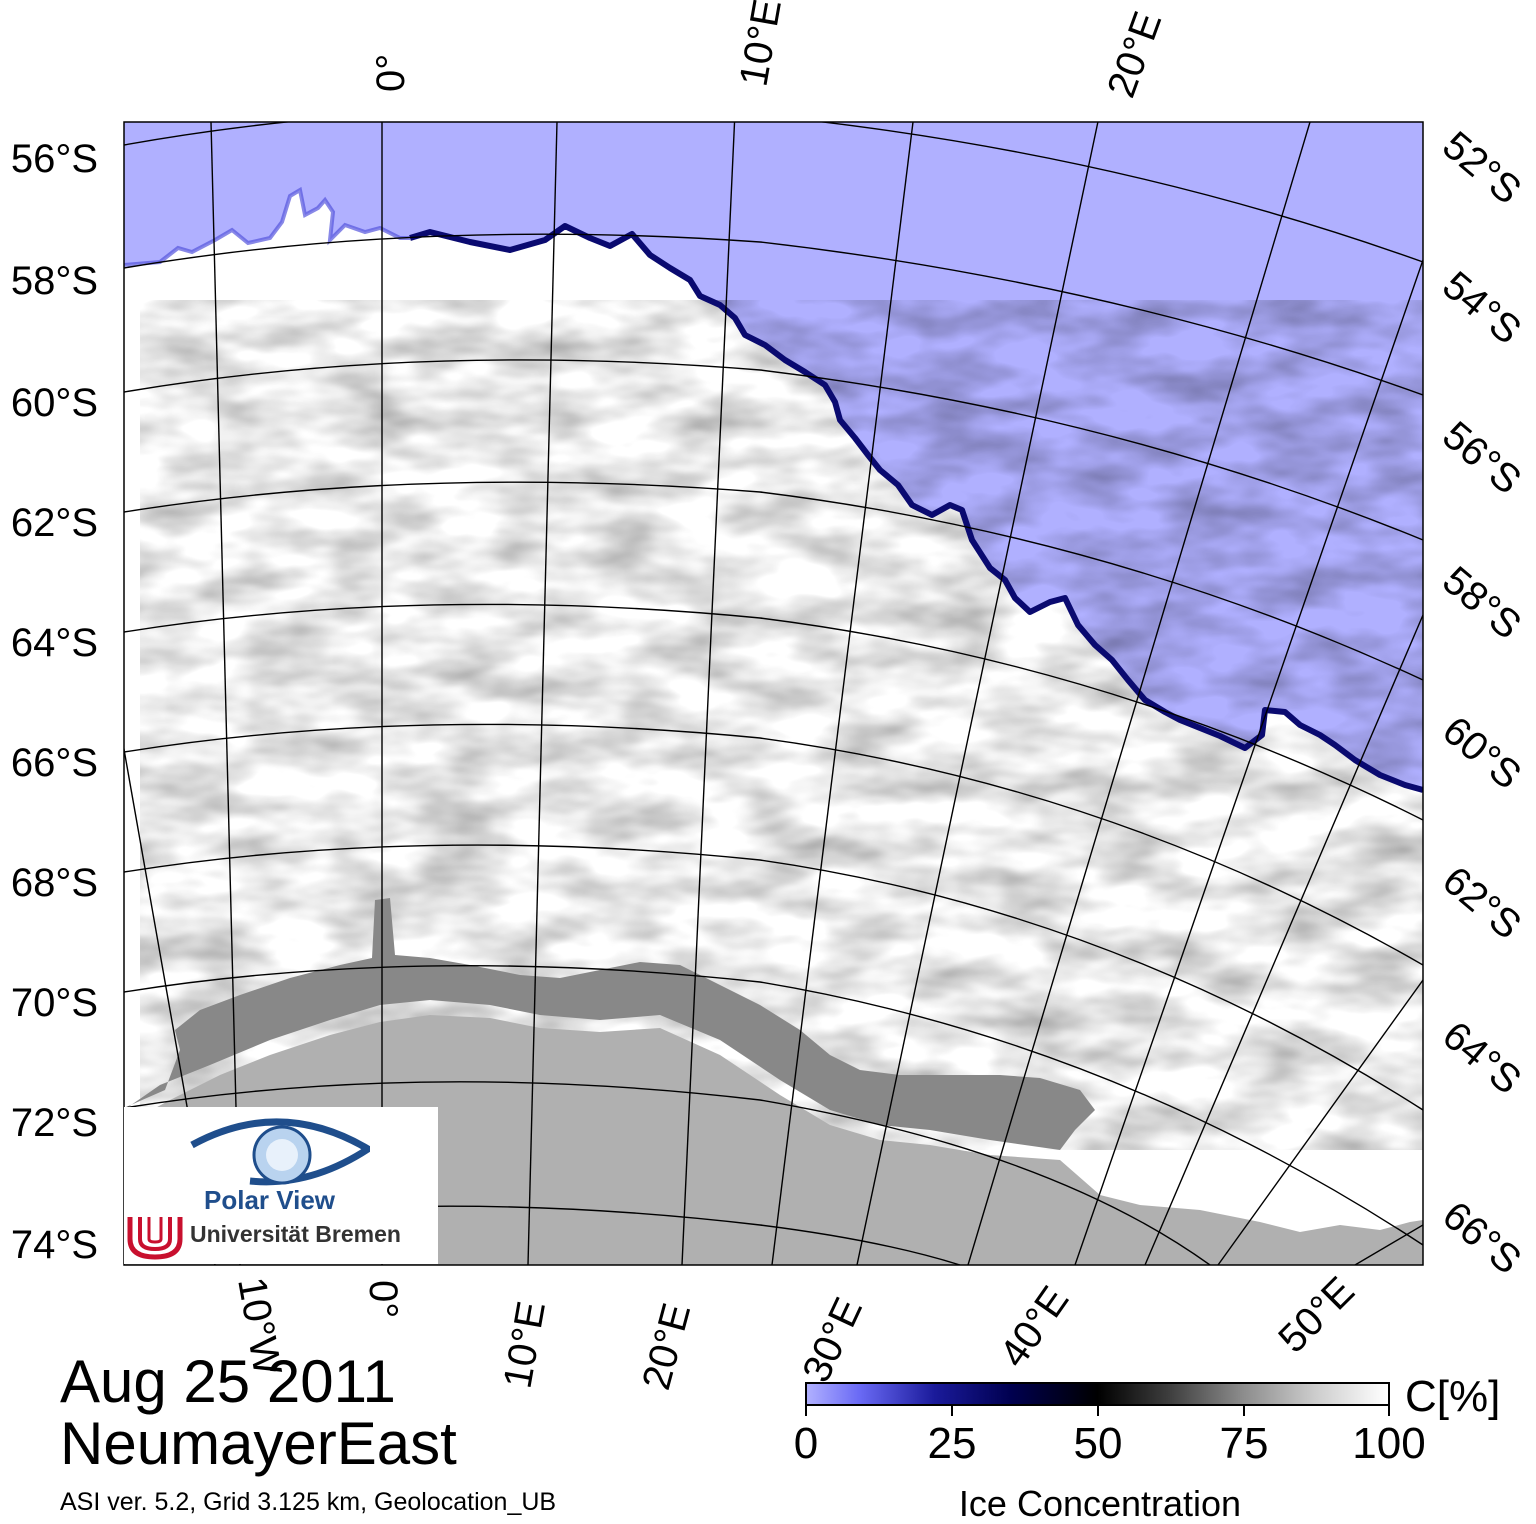 This screenshot has width=1536, height=1524. What do you see at coordinates (1481, 168) in the screenshot?
I see `lat-label-52s-right: 52°S` at bounding box center [1481, 168].